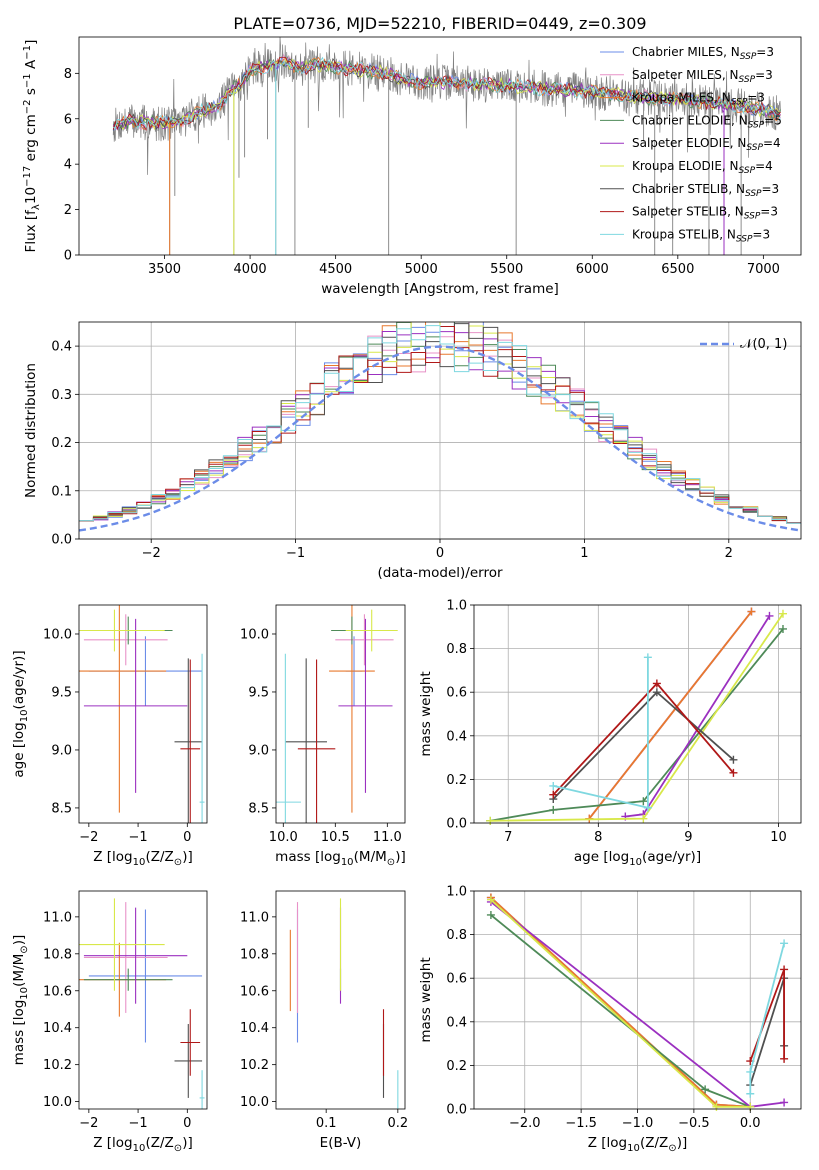 The width and height of the screenshot is (819, 1170). Describe the element at coordinates (20, 713) in the screenshot. I see `y-axis-label: age [log10 (age/yr)]` at that location.